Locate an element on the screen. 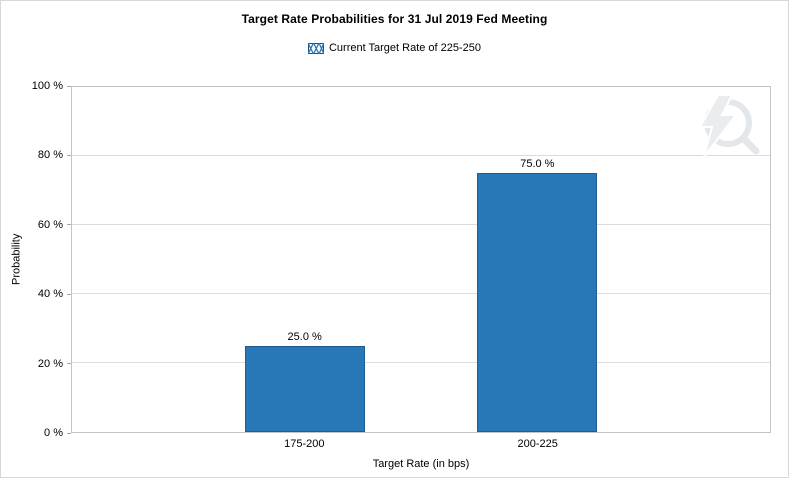 The height and width of the screenshot is (478, 789). legend-label: Current Target Rate of 225-250 is located at coordinates (405, 48).